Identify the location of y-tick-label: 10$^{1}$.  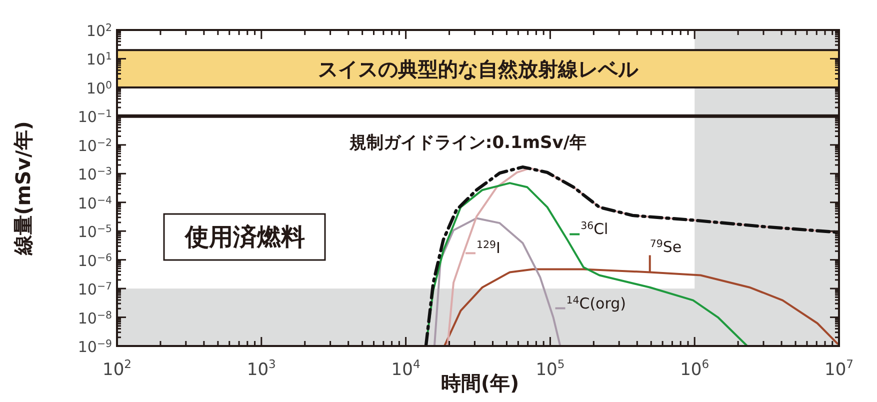
(99, 59).